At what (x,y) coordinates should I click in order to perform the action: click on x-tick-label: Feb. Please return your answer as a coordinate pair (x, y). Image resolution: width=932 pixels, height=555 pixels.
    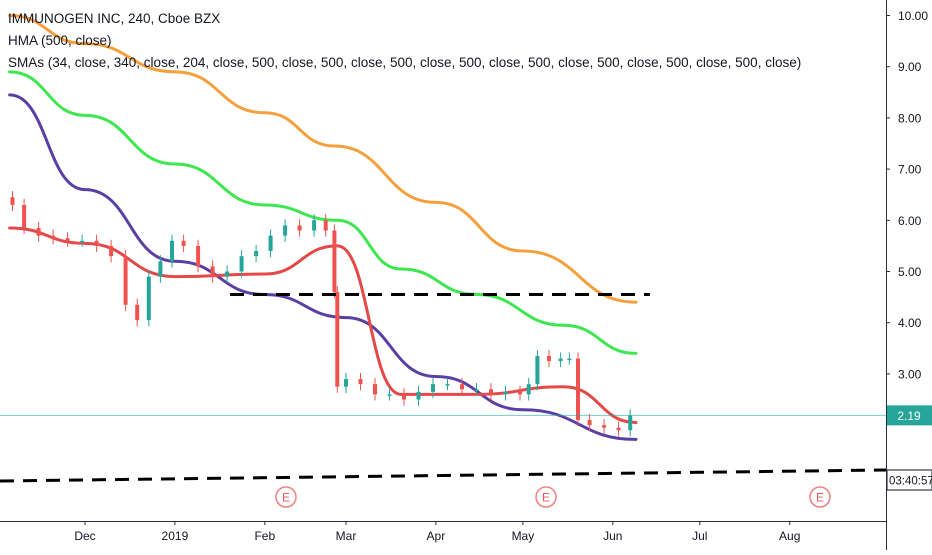
    Looking at the image, I should click on (264, 536).